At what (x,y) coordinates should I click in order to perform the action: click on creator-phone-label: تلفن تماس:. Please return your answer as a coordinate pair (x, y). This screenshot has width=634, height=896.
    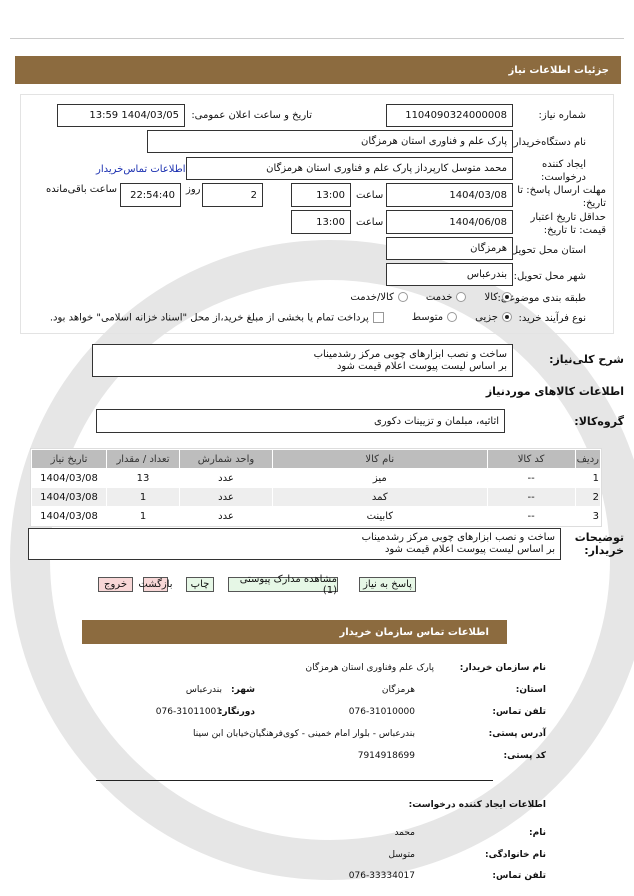
    Looking at the image, I should click on (519, 876).